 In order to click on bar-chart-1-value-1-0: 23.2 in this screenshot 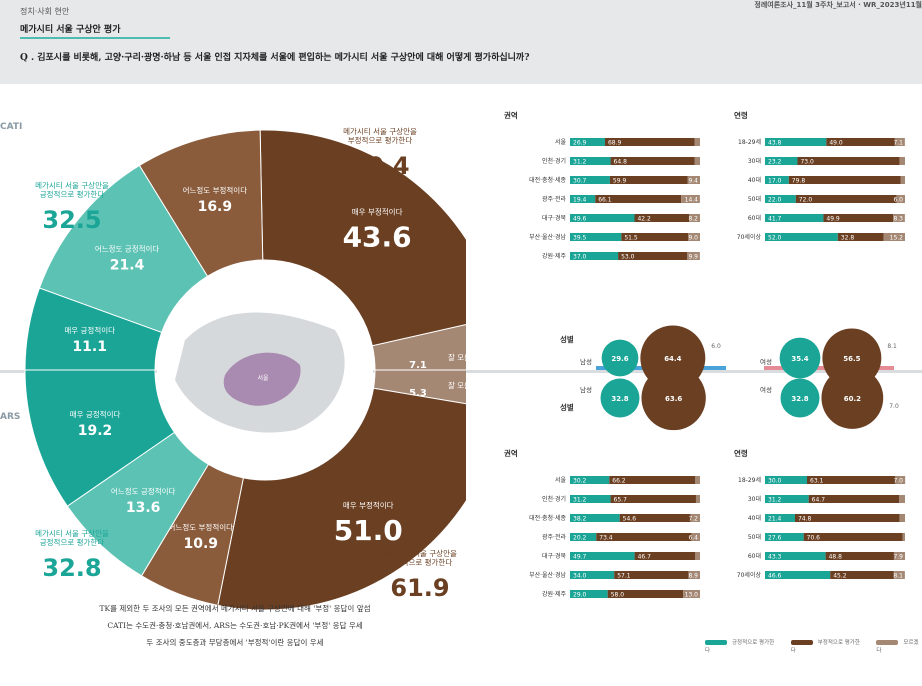, I will do `click(775, 162)`.